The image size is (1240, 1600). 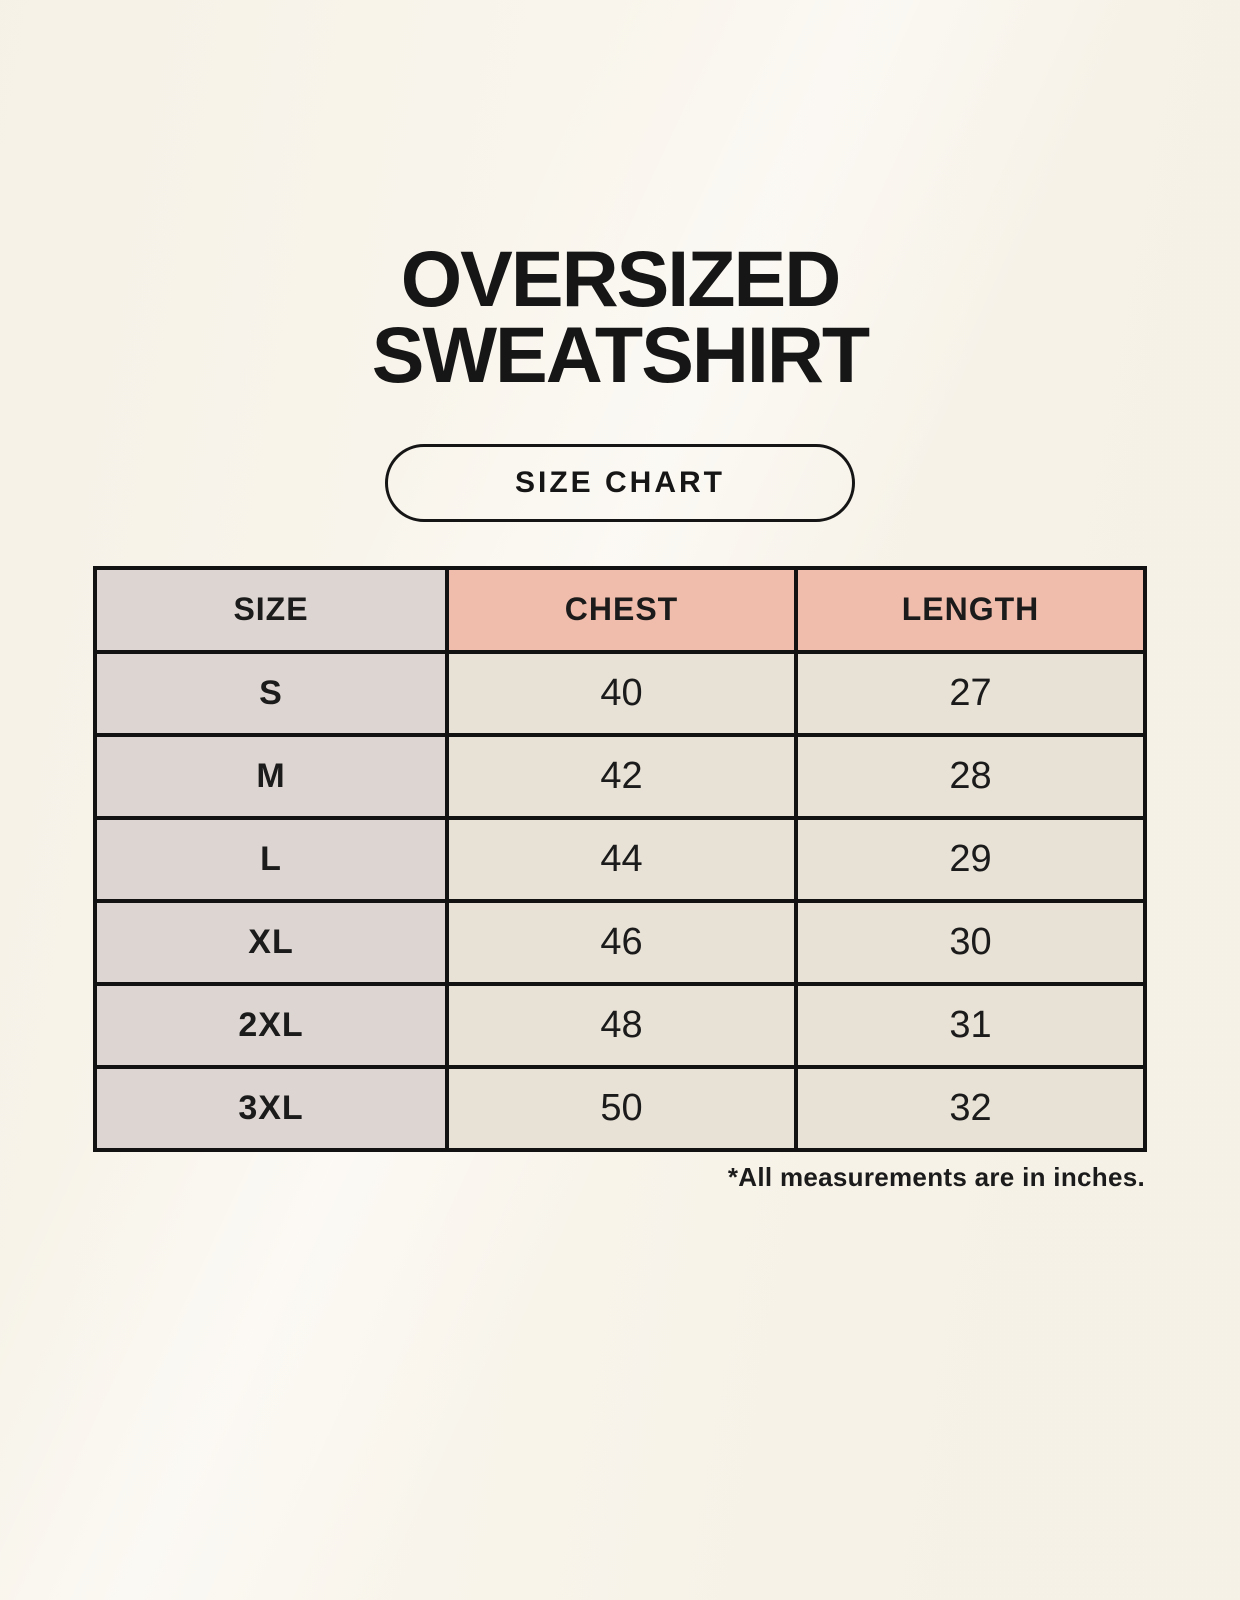 I want to click on size-label-cell: S, so click(x=271, y=693).